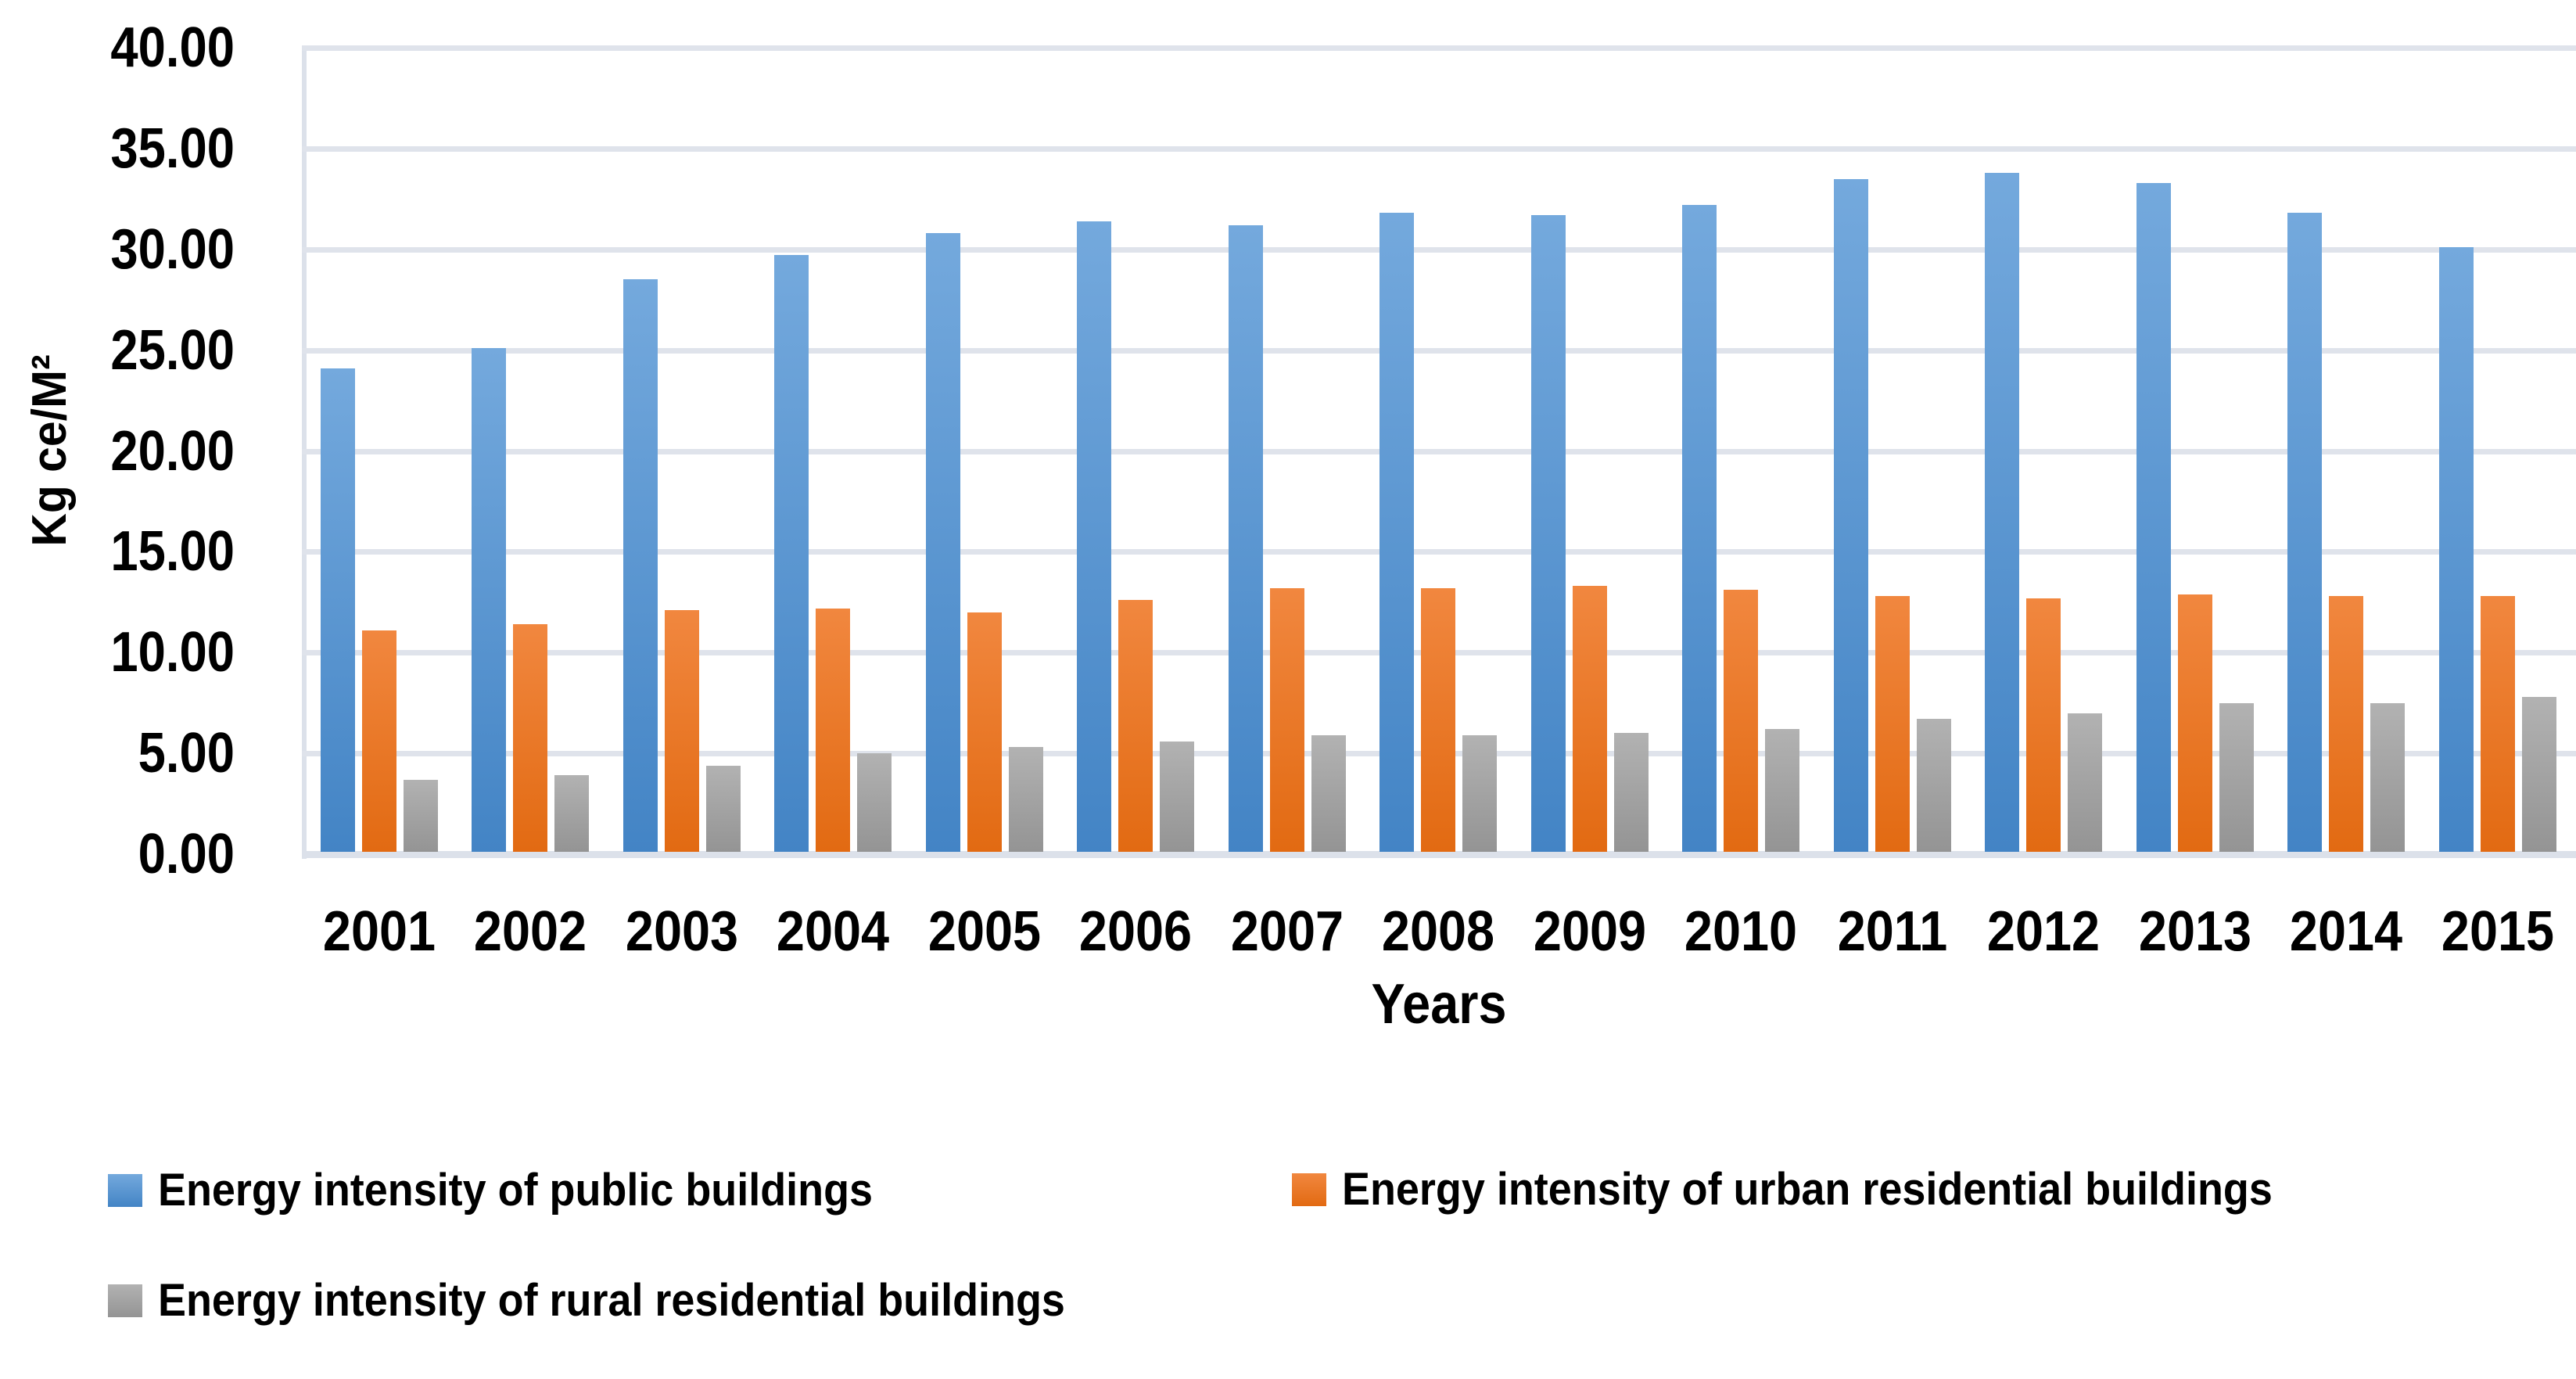 The height and width of the screenshot is (1379, 2576). I want to click on legend-swatch-rural-residential, so click(125, 1301).